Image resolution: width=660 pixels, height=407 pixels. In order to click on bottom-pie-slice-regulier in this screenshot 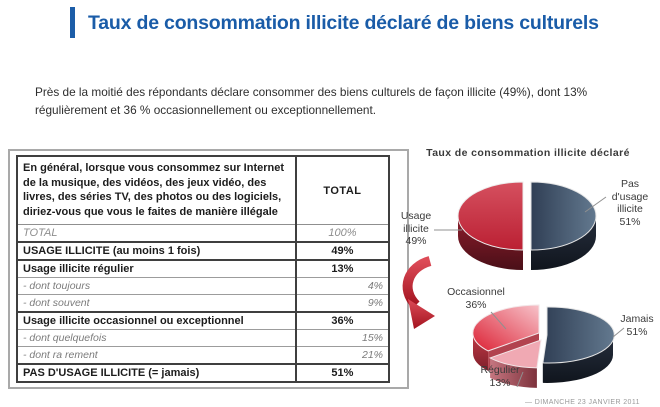, I will do `click(515, 363)`.